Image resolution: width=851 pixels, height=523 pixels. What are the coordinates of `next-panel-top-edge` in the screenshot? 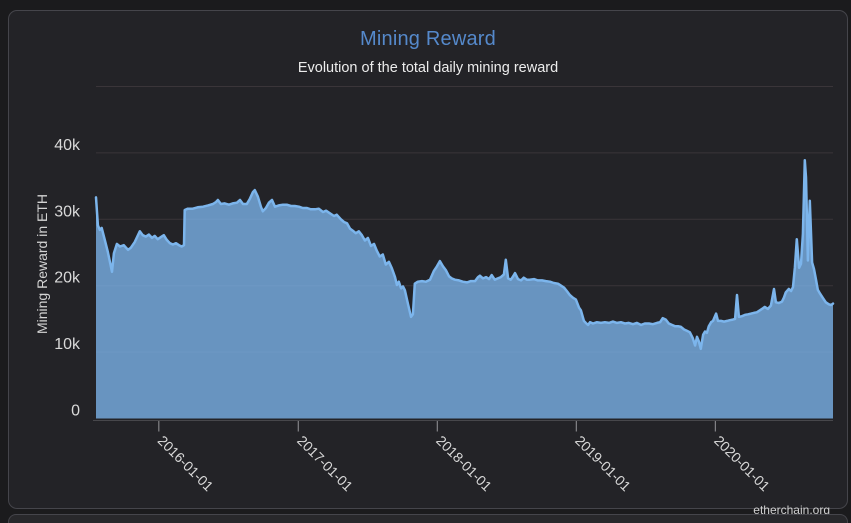 It's located at (428, 518).